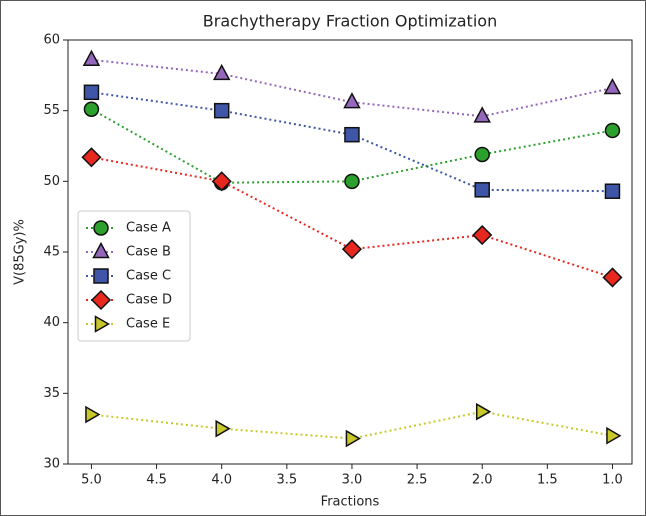  What do you see at coordinates (51, 464) in the screenshot?
I see `y-tick-label: 30` at bounding box center [51, 464].